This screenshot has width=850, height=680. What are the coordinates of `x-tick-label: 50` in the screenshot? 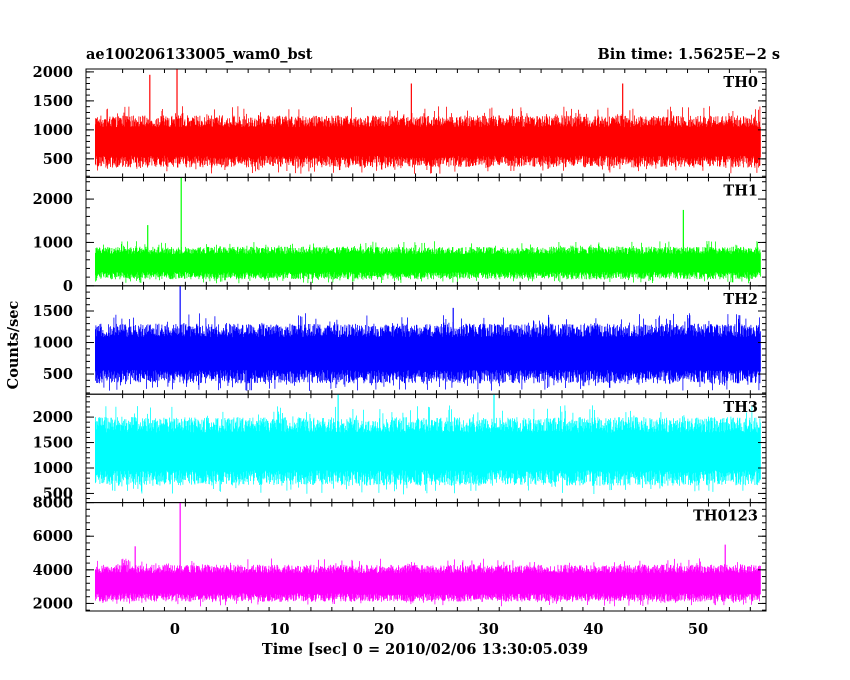 It's located at (698, 629).